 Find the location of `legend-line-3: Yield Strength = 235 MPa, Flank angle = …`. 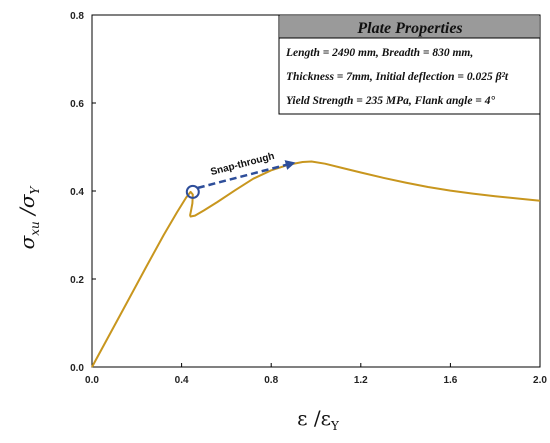

legend-line-3: Yield Strength = 235 MPa, Flank angle = … is located at coordinates (390, 101).